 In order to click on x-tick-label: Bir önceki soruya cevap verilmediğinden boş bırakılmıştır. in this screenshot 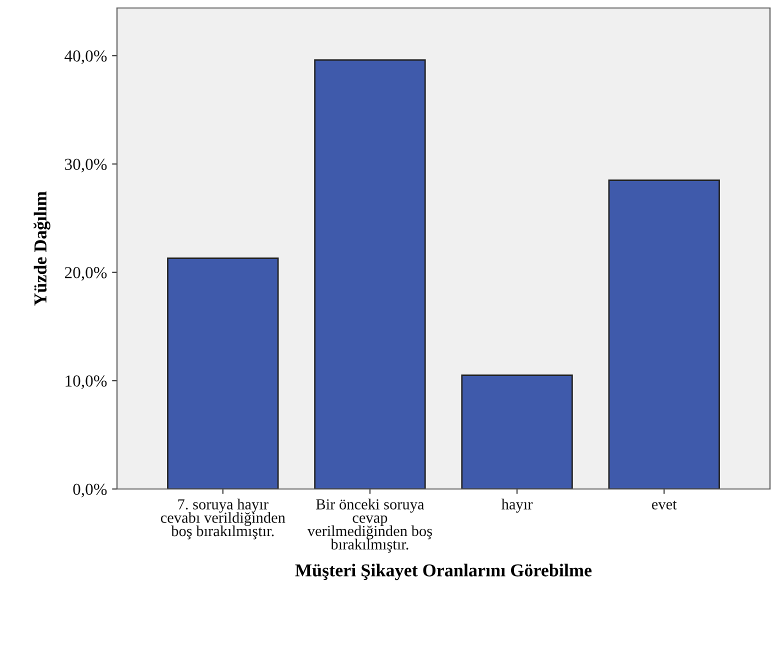, I will do `click(369, 525)`.